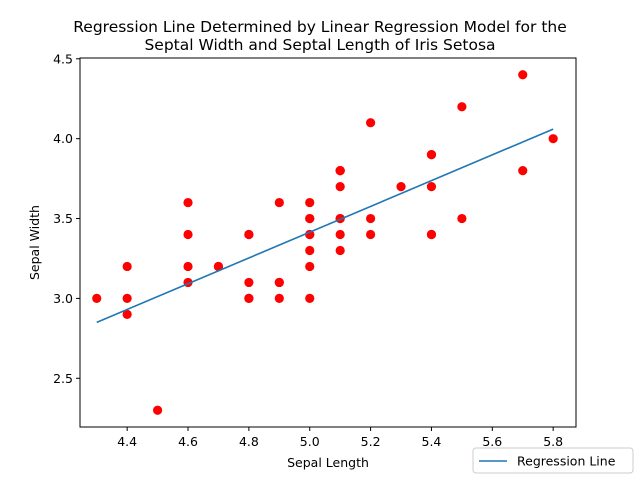  I want to click on x-tick-label: 5.4, so click(432, 441).